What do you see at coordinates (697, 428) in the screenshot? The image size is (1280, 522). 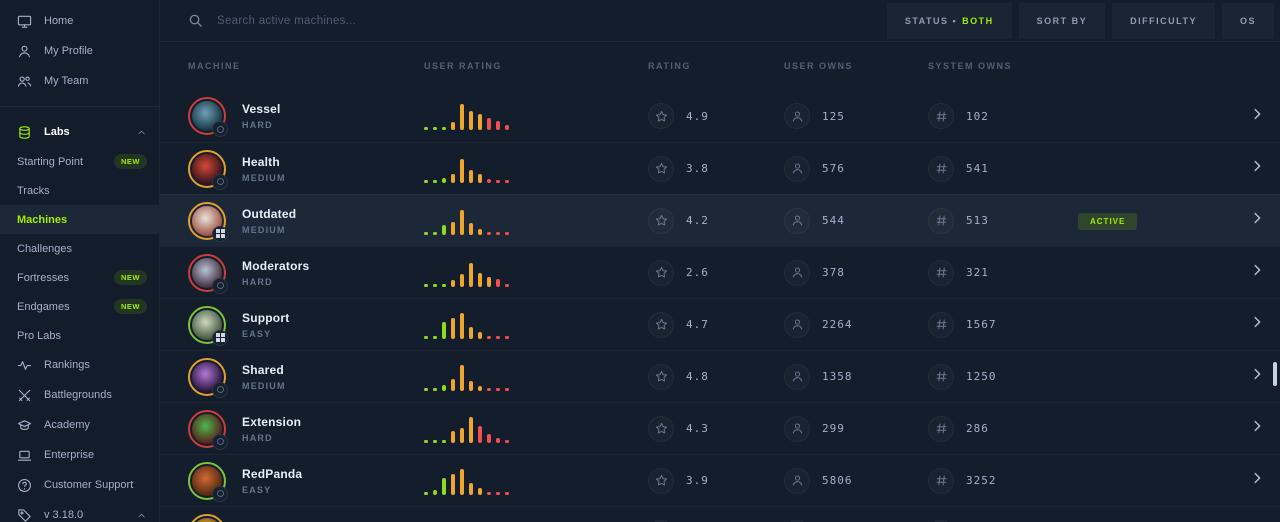 I see `rating-value: 4.3` at bounding box center [697, 428].